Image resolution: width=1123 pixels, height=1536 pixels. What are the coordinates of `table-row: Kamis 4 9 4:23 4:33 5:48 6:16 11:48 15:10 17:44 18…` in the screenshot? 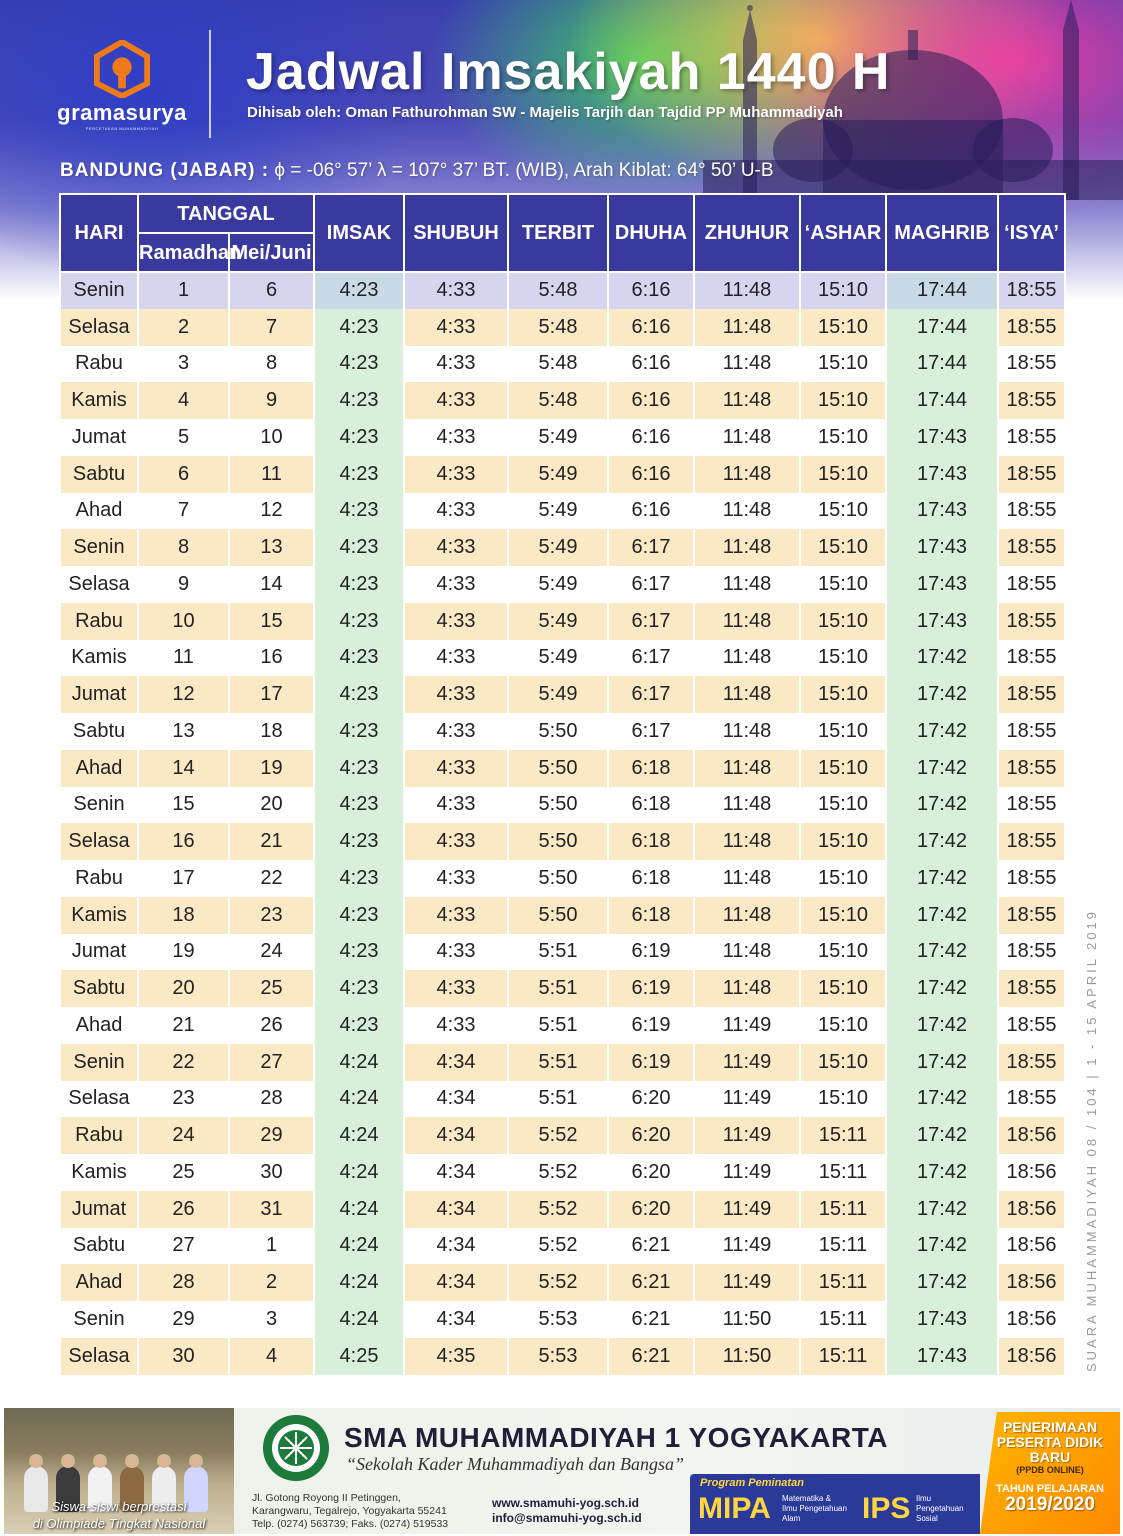 It's located at (562, 400).